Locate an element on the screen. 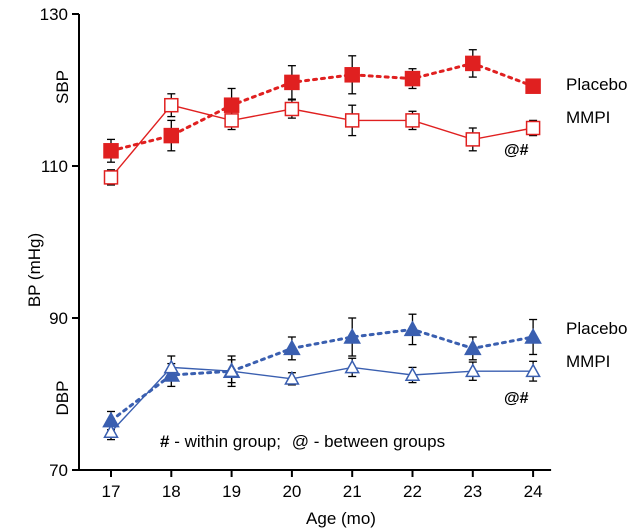 Image resolution: width=640 pixels, height=532 pixels. significance-note: # - within group; @ - between groups is located at coordinates (302, 441).